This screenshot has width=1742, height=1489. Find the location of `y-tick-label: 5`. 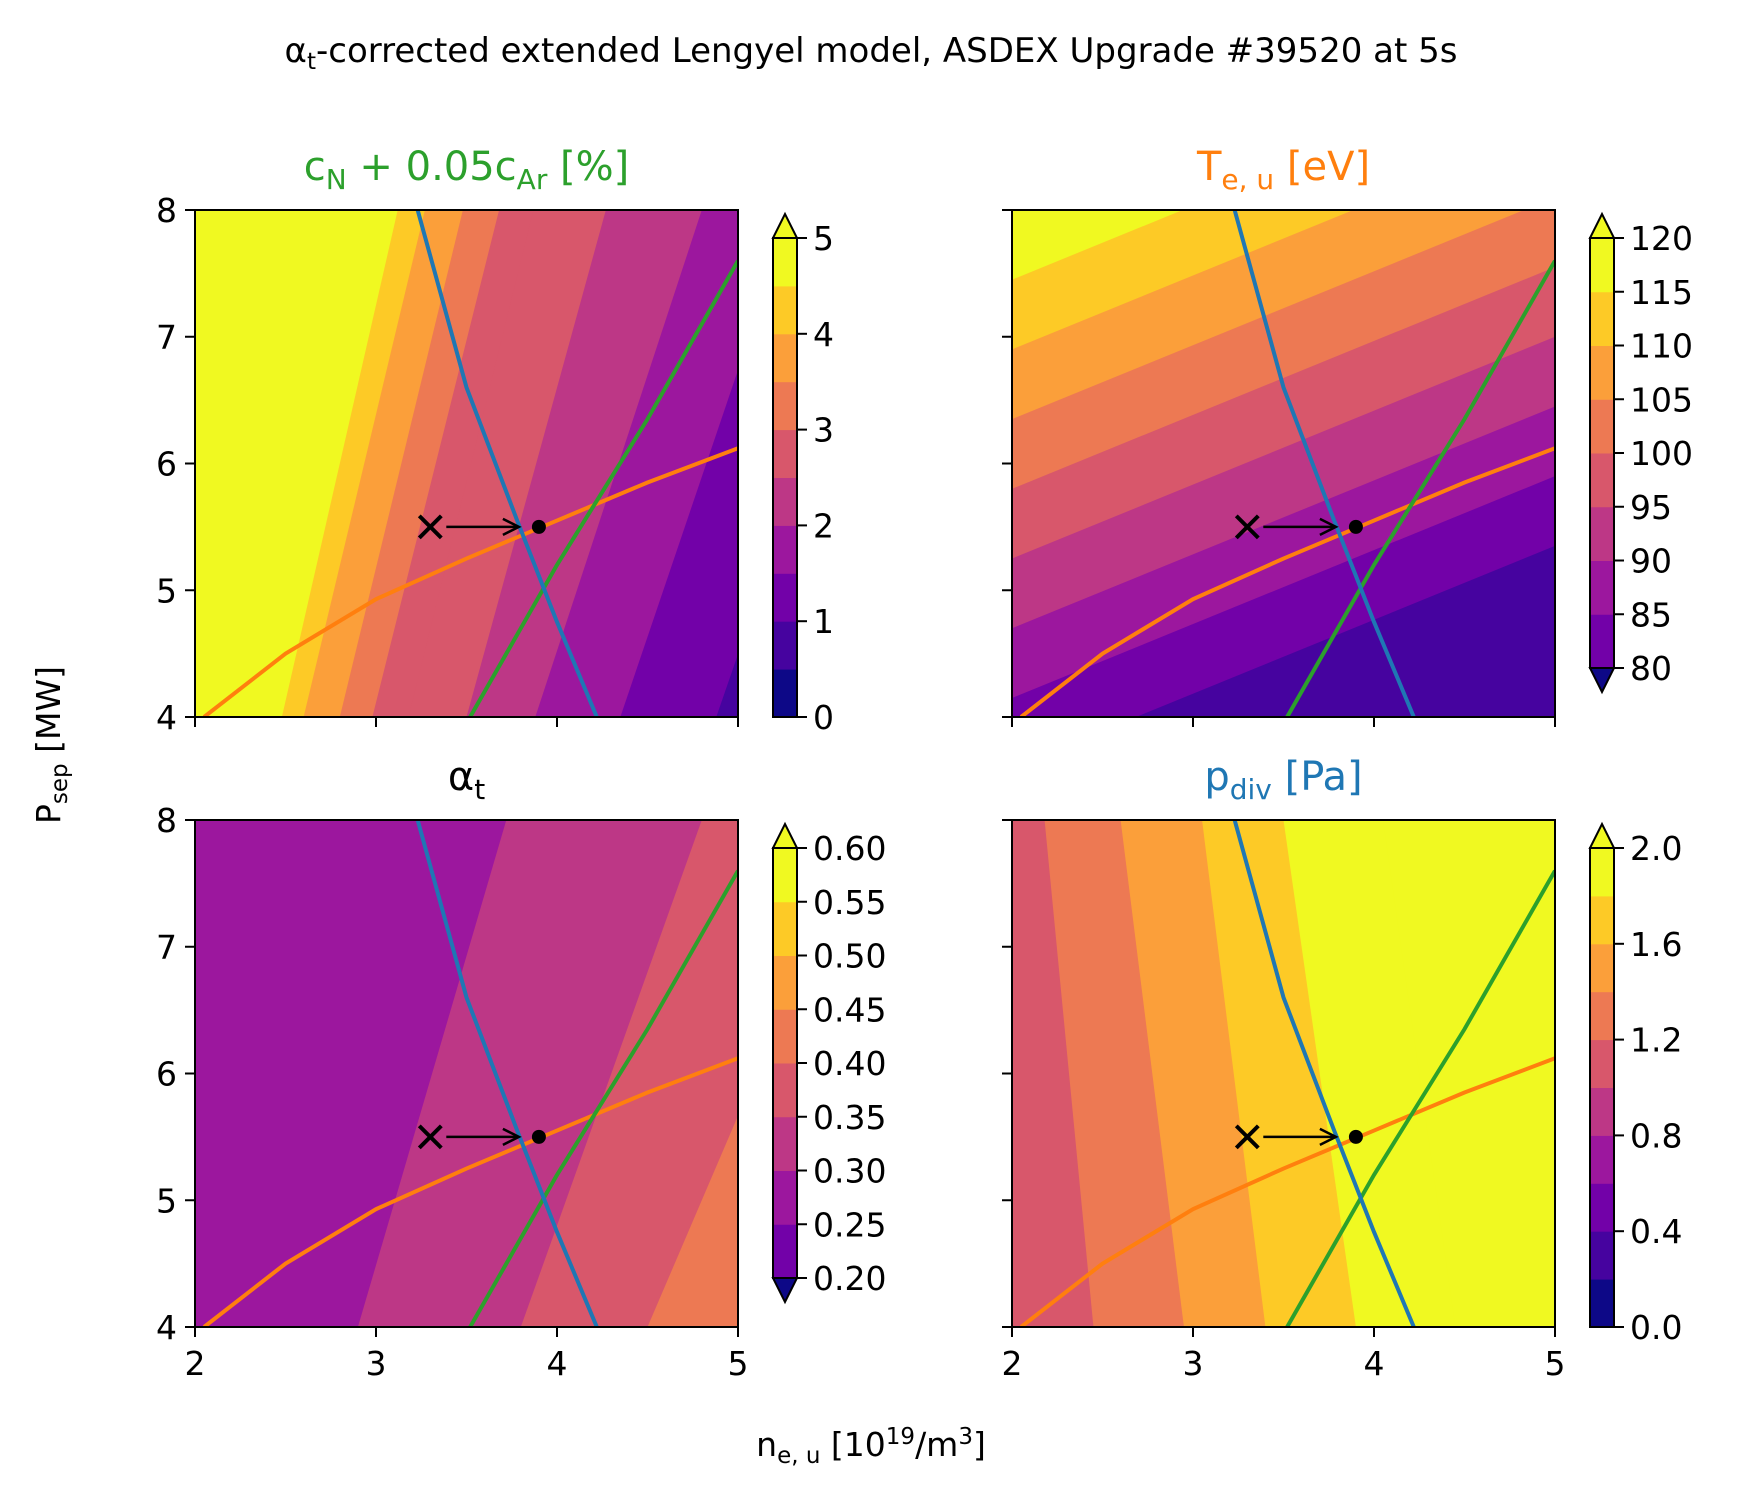

y-tick-label: 5 is located at coordinates (166, 590).